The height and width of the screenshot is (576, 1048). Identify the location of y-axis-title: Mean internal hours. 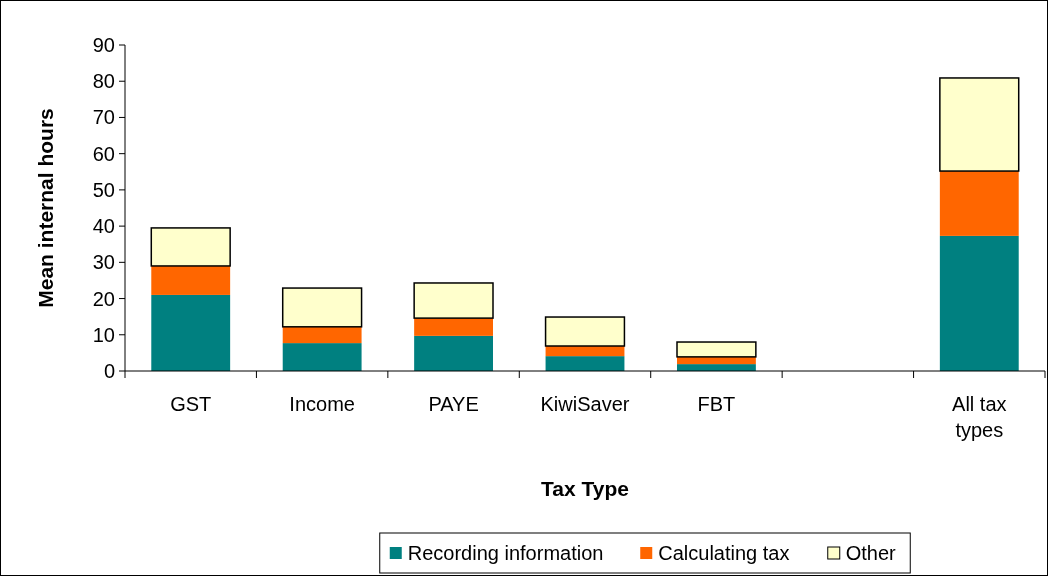
(45, 208).